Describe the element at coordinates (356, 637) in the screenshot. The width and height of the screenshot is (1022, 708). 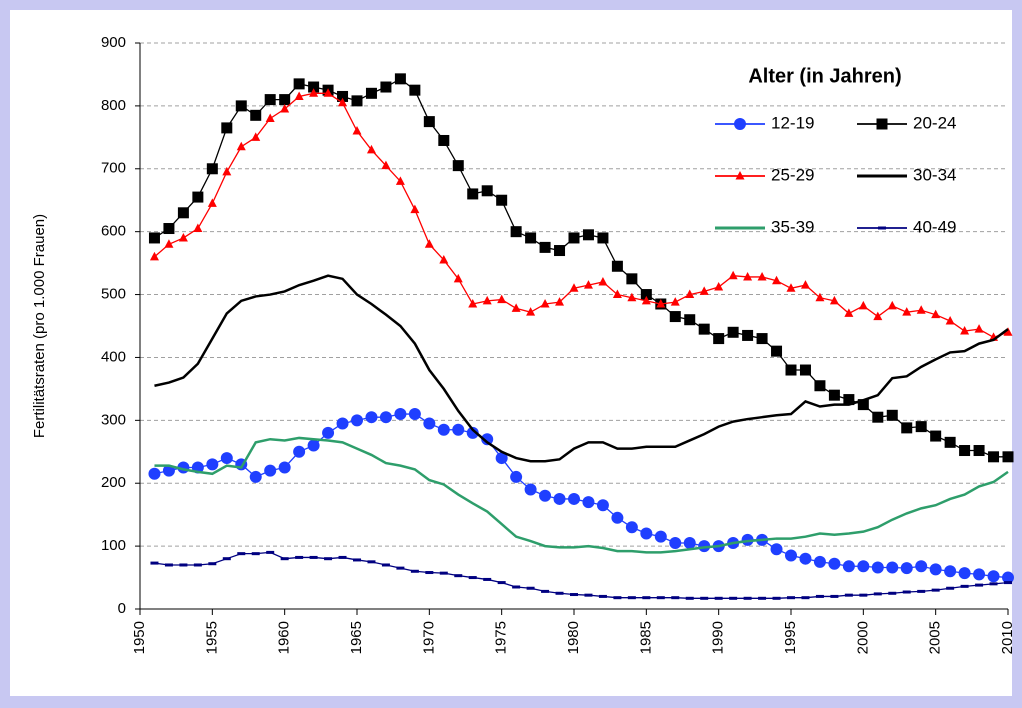
I see `x-tick-label: 1965` at that location.